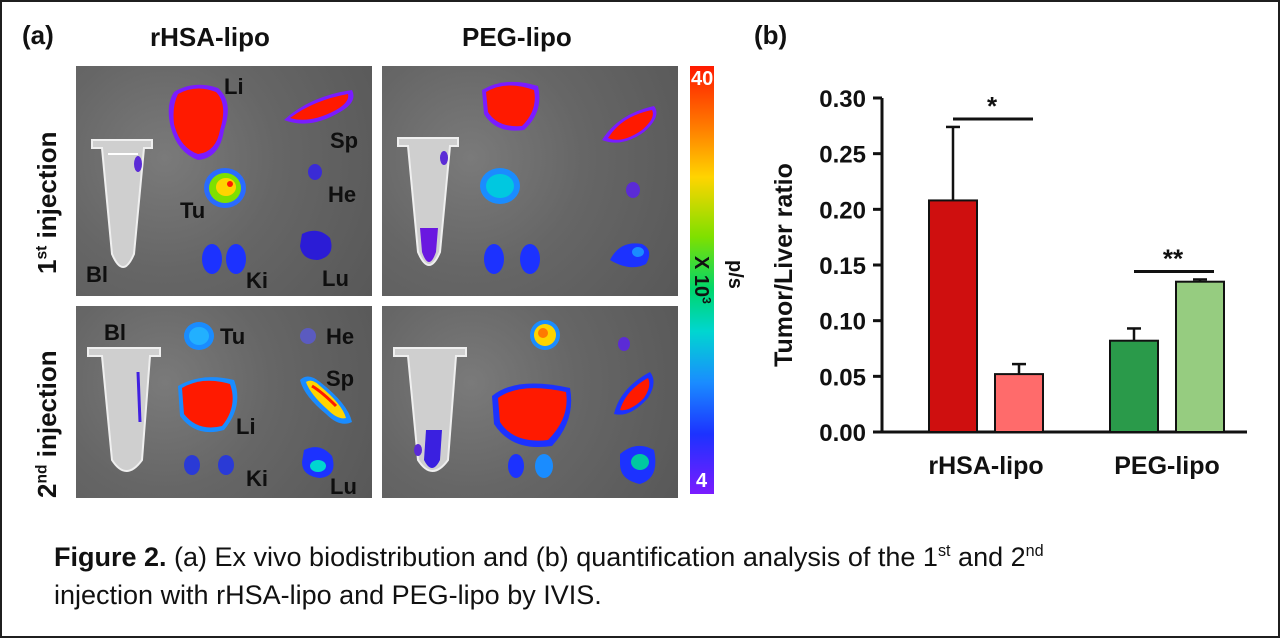  I want to click on caption-lead: Figure 2., so click(110, 557).